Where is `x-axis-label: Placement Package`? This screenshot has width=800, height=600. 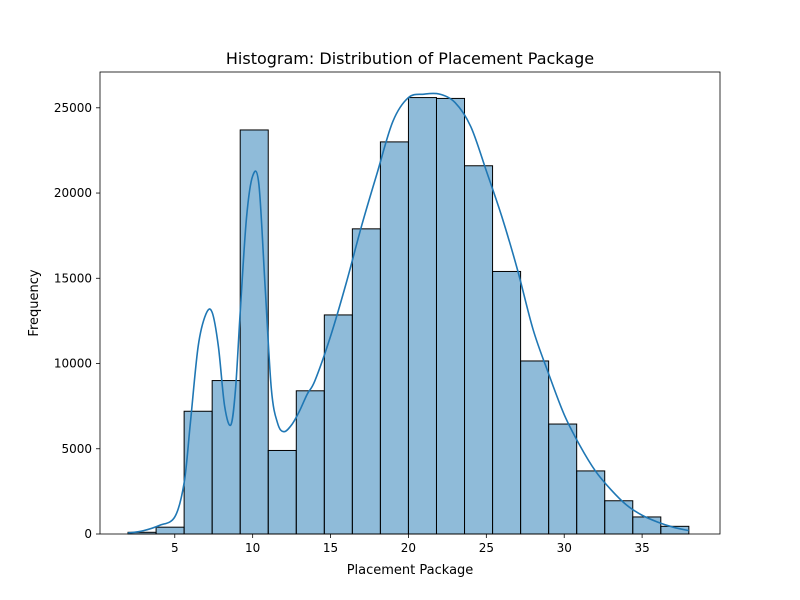
x-axis-label: Placement Package is located at coordinates (410, 570).